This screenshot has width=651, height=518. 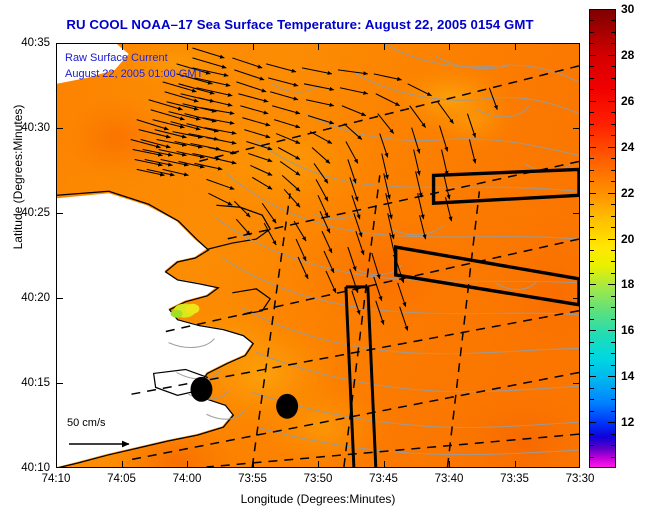 I want to click on right-arrow-icon, so click(x=99, y=444).